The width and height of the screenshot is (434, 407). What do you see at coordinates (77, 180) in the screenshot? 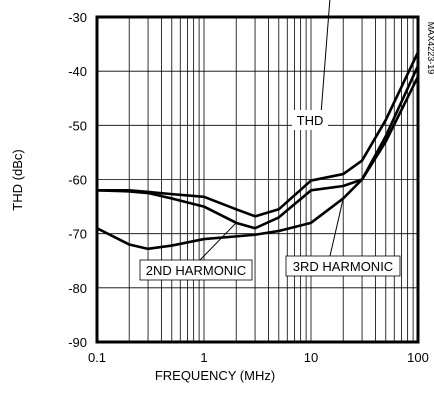
I see `y-tick-label: -60` at bounding box center [77, 180].